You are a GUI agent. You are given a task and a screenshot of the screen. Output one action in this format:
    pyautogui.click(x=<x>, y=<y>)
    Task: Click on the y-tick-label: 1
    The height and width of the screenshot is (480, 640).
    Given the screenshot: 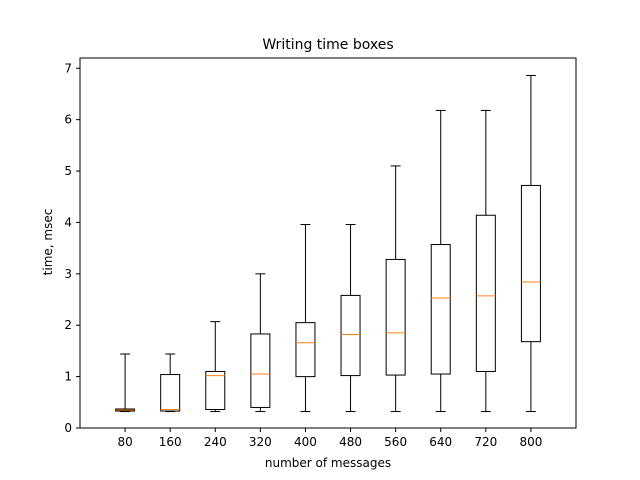 What is the action you would take?
    pyautogui.click(x=68, y=377)
    